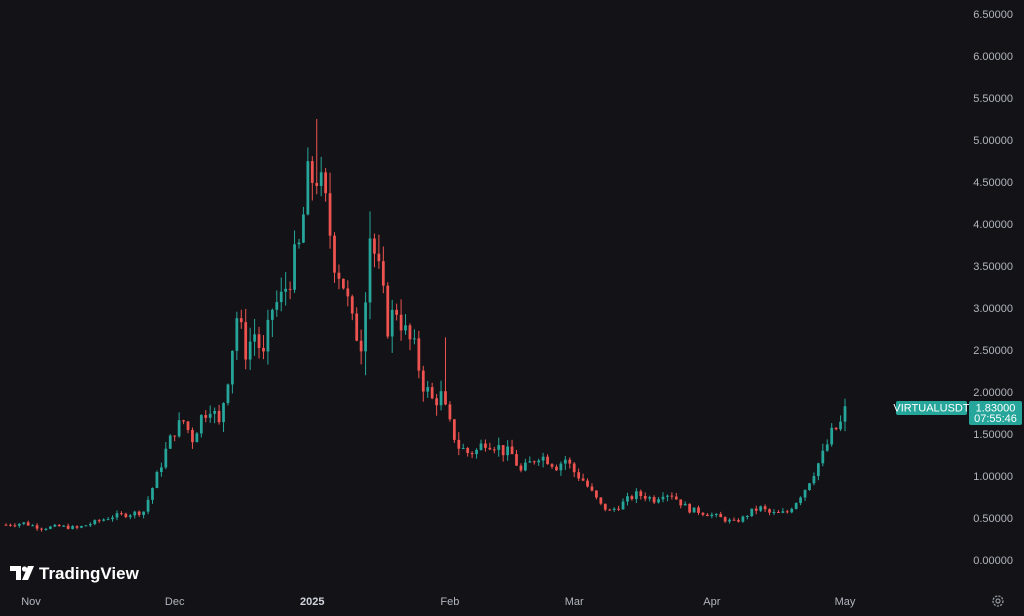 The height and width of the screenshot is (616, 1024). What do you see at coordinates (993, 393) in the screenshot?
I see `y-tick-label: 2.00000` at bounding box center [993, 393].